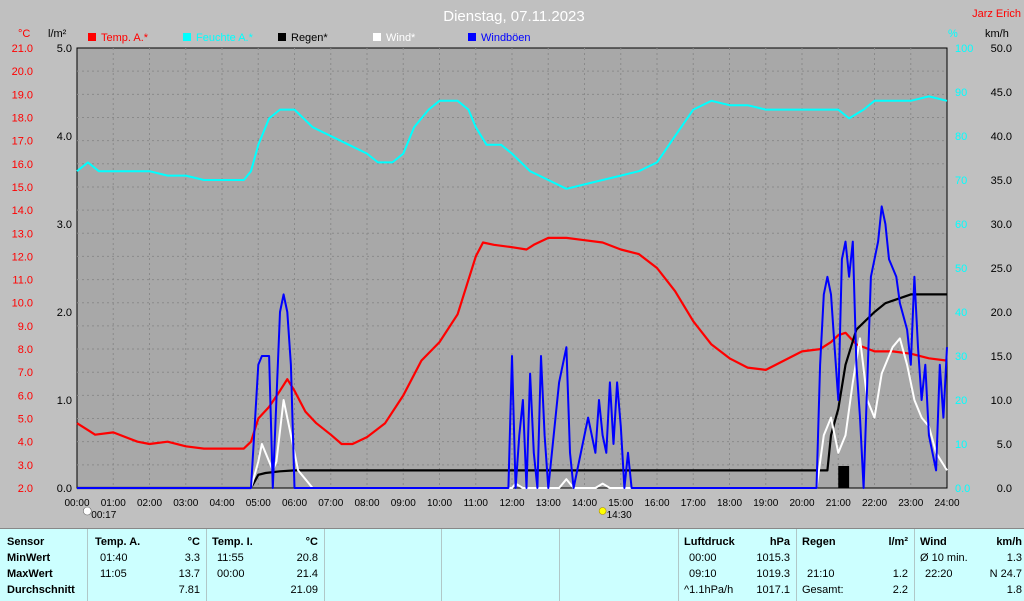 This screenshot has height=601, width=1024. I want to click on humidity-tick-label: 90, so click(961, 93).